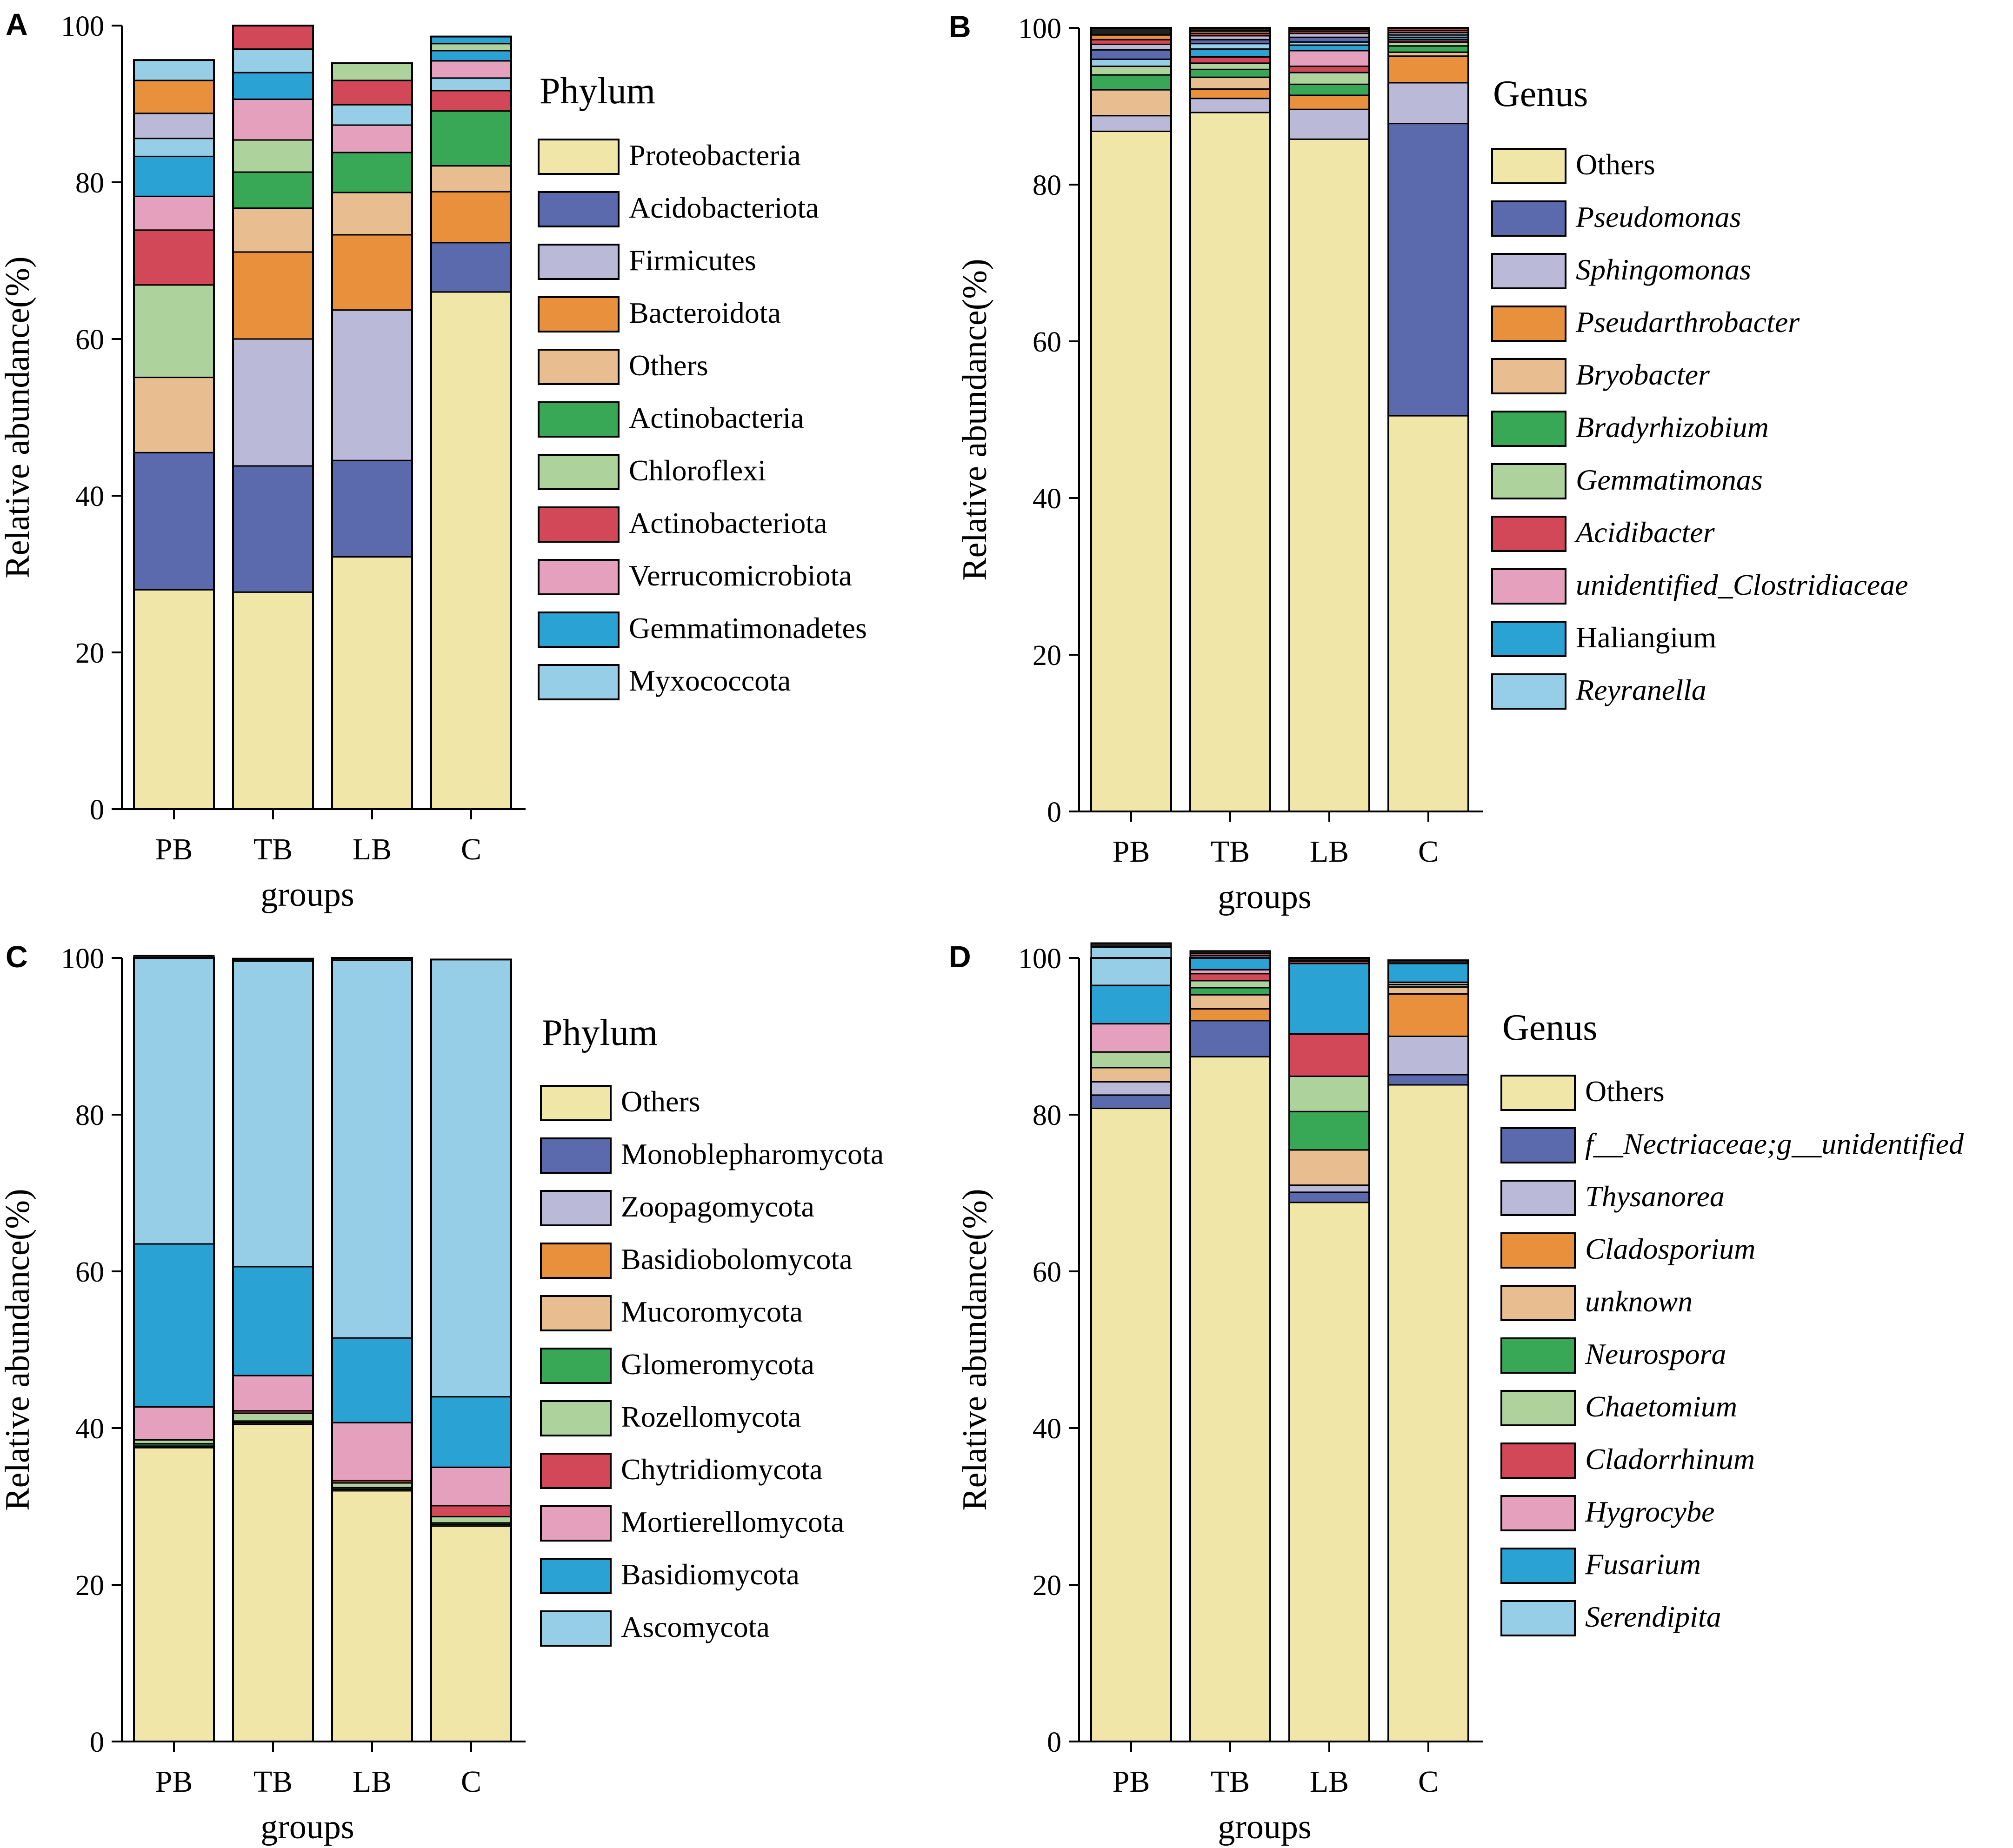 The height and width of the screenshot is (1848, 2013). I want to click on legend-label: Chytridiomycota, so click(722, 1470).